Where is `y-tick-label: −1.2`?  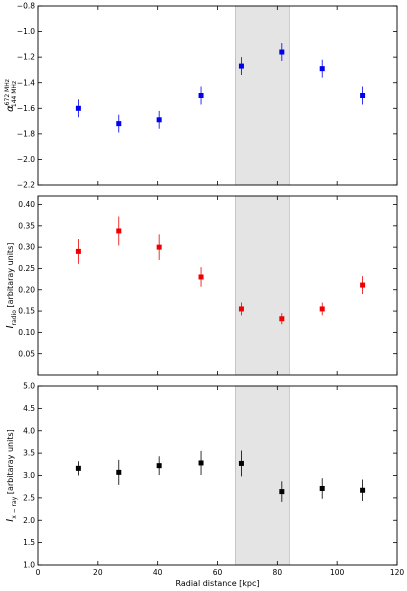
y-tick-label: −1.2 is located at coordinates (26, 57).